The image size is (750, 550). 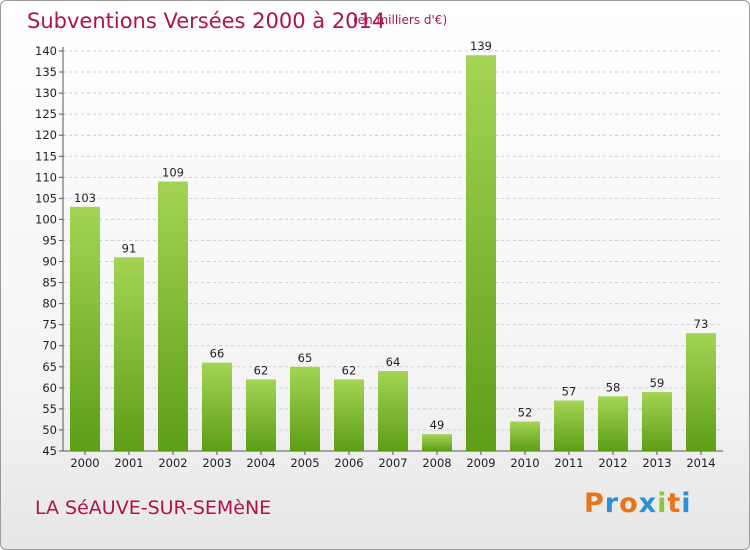 What do you see at coordinates (594, 503) in the screenshot?
I see `logo-letter: P` at bounding box center [594, 503].